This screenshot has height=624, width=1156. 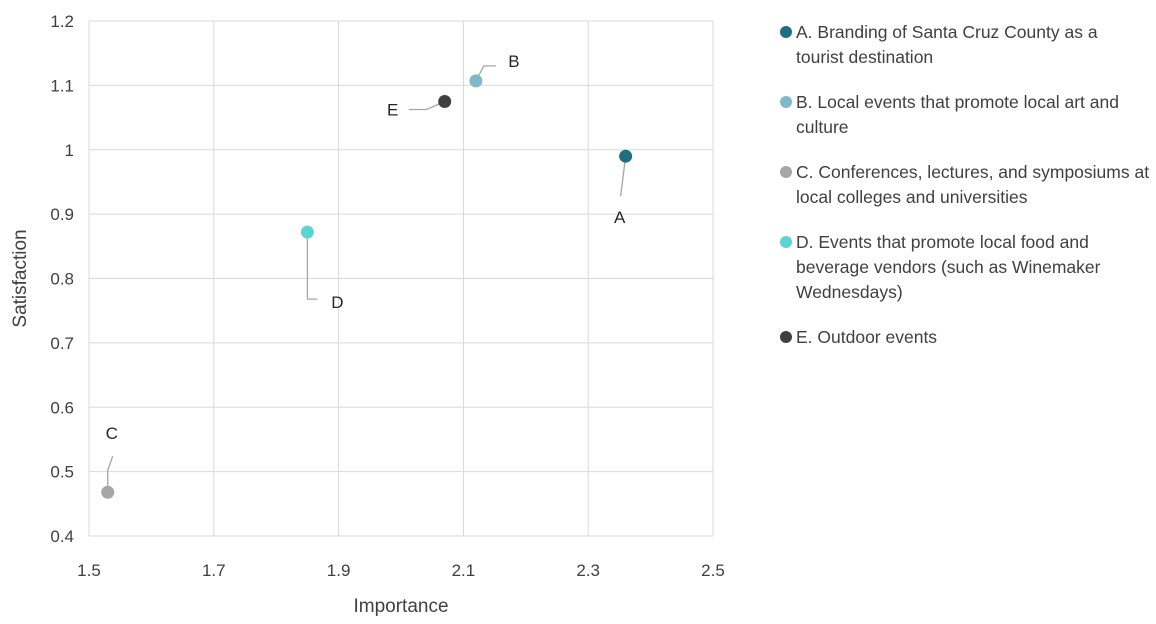 What do you see at coordinates (89, 570) in the screenshot?
I see `x-tick-label: 1.5` at bounding box center [89, 570].